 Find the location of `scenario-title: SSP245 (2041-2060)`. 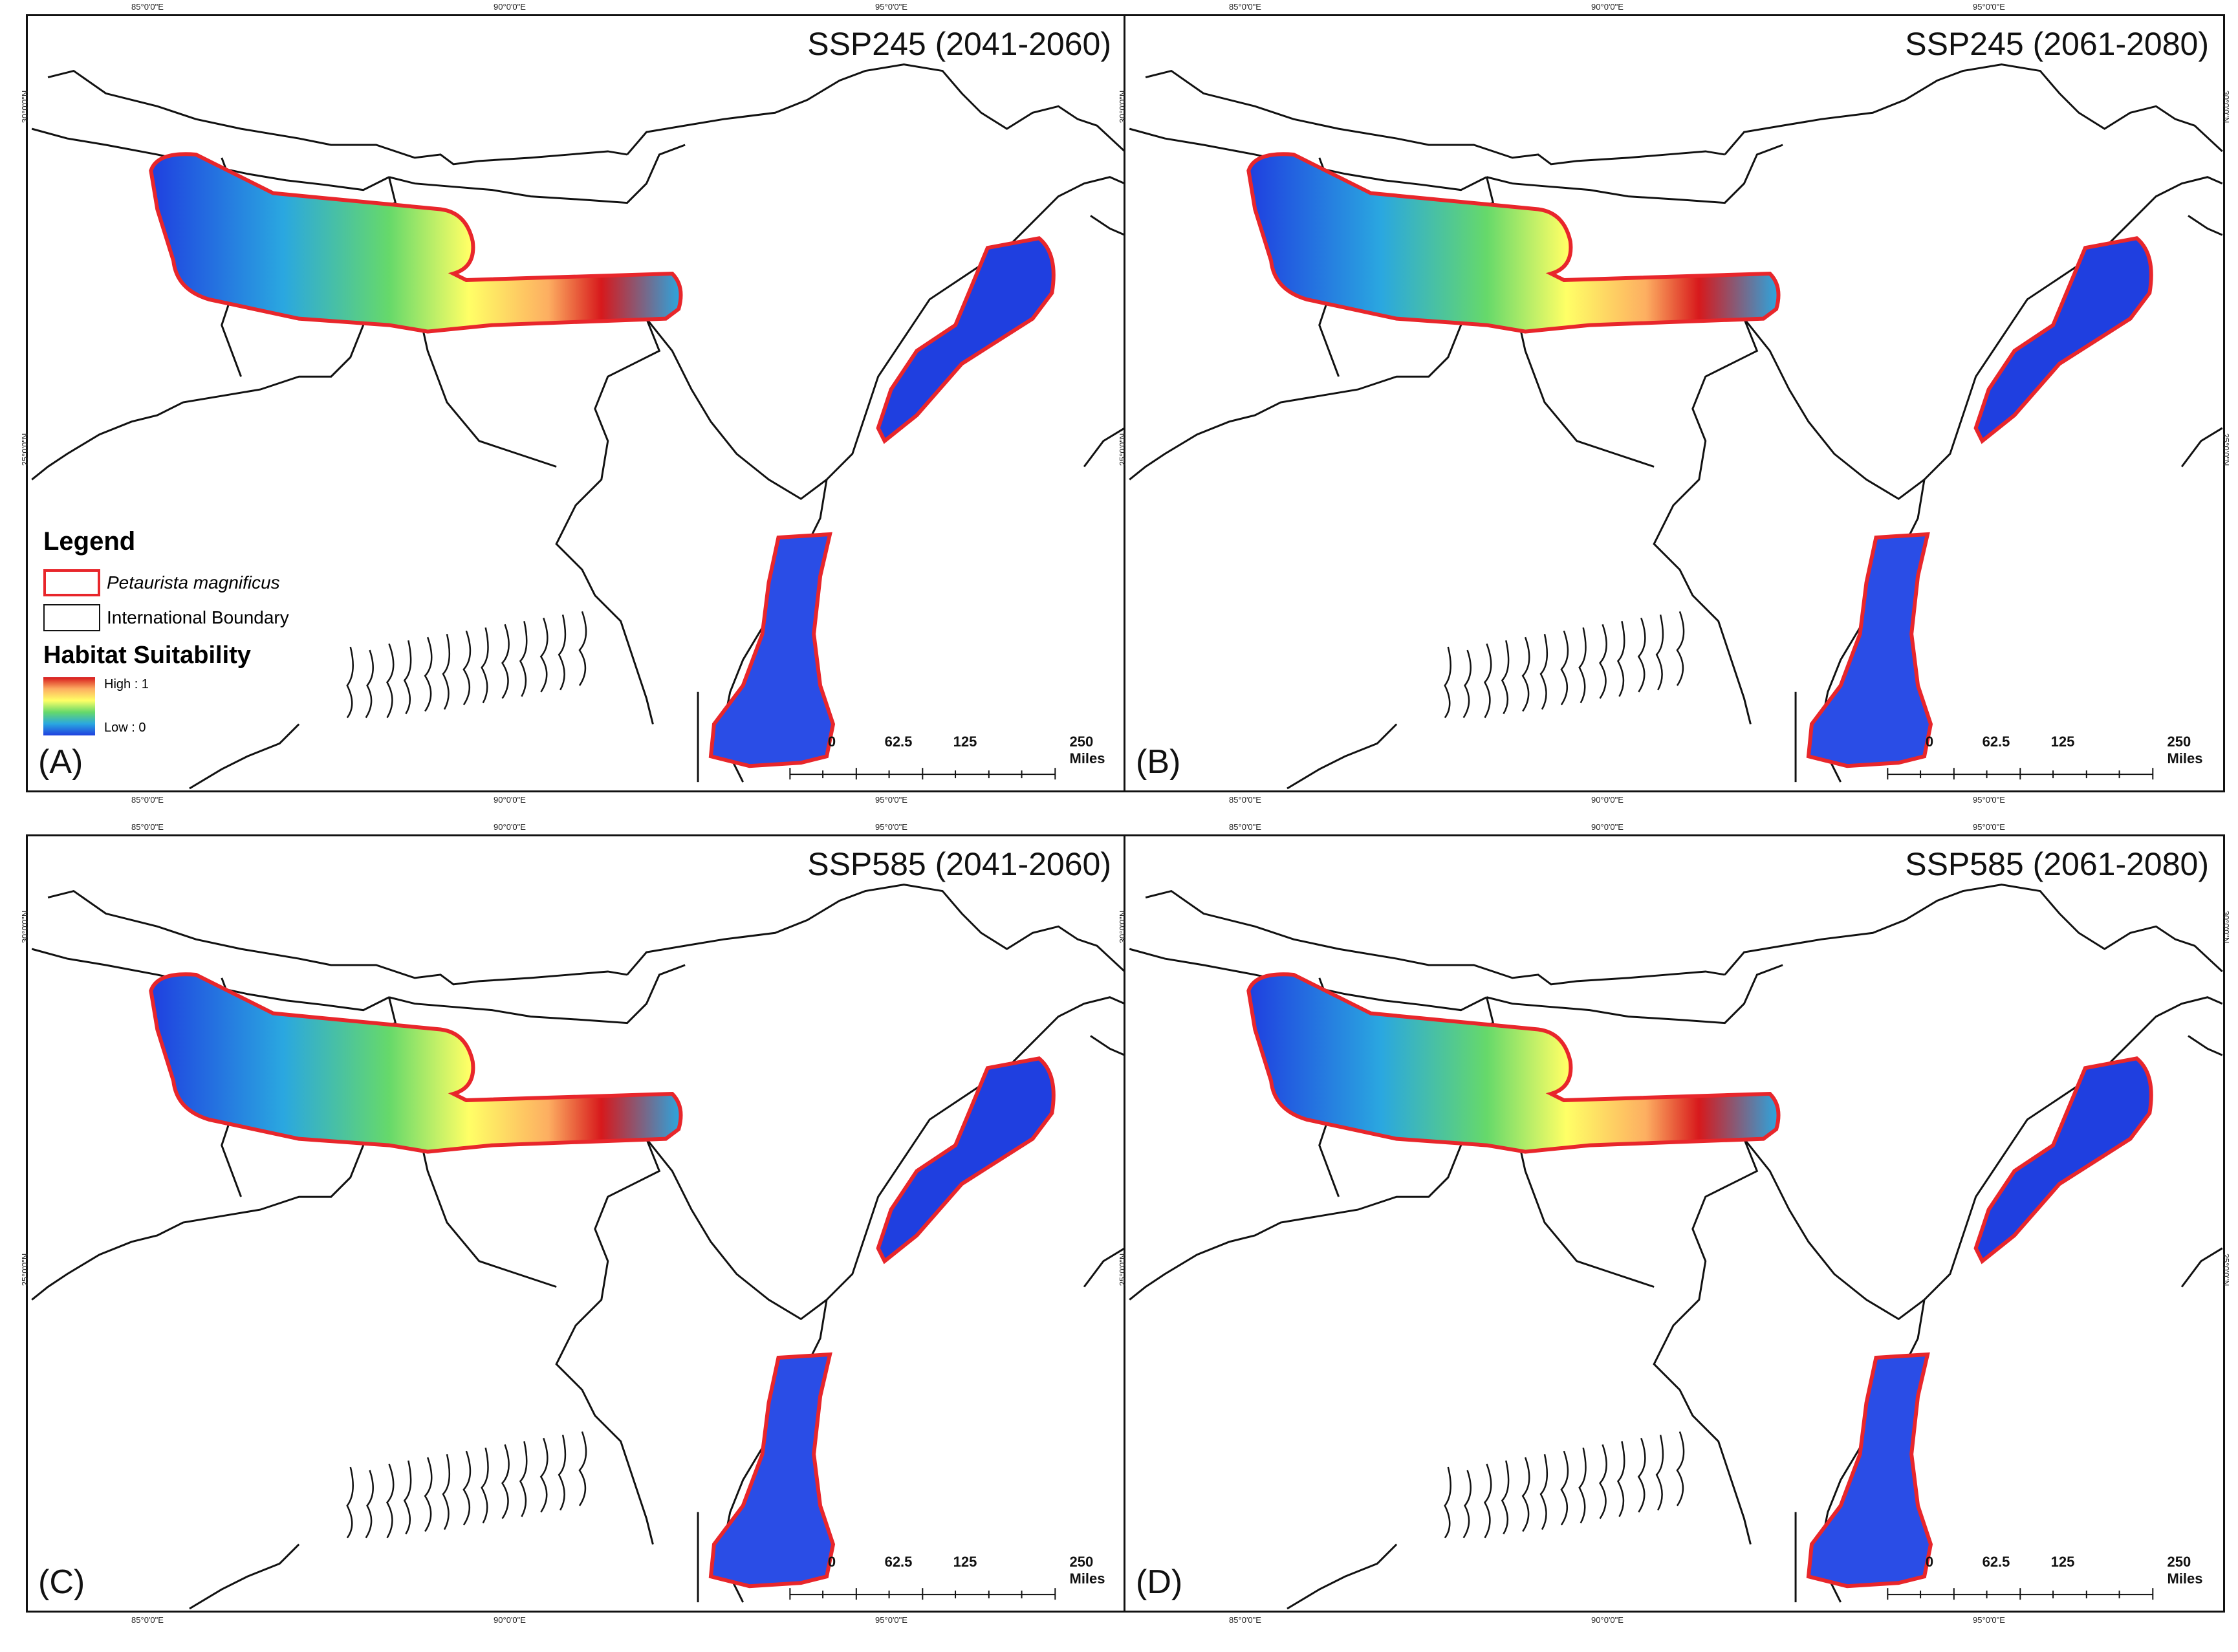

scenario-title: SSP245 (2041-2060) is located at coordinates (959, 44).